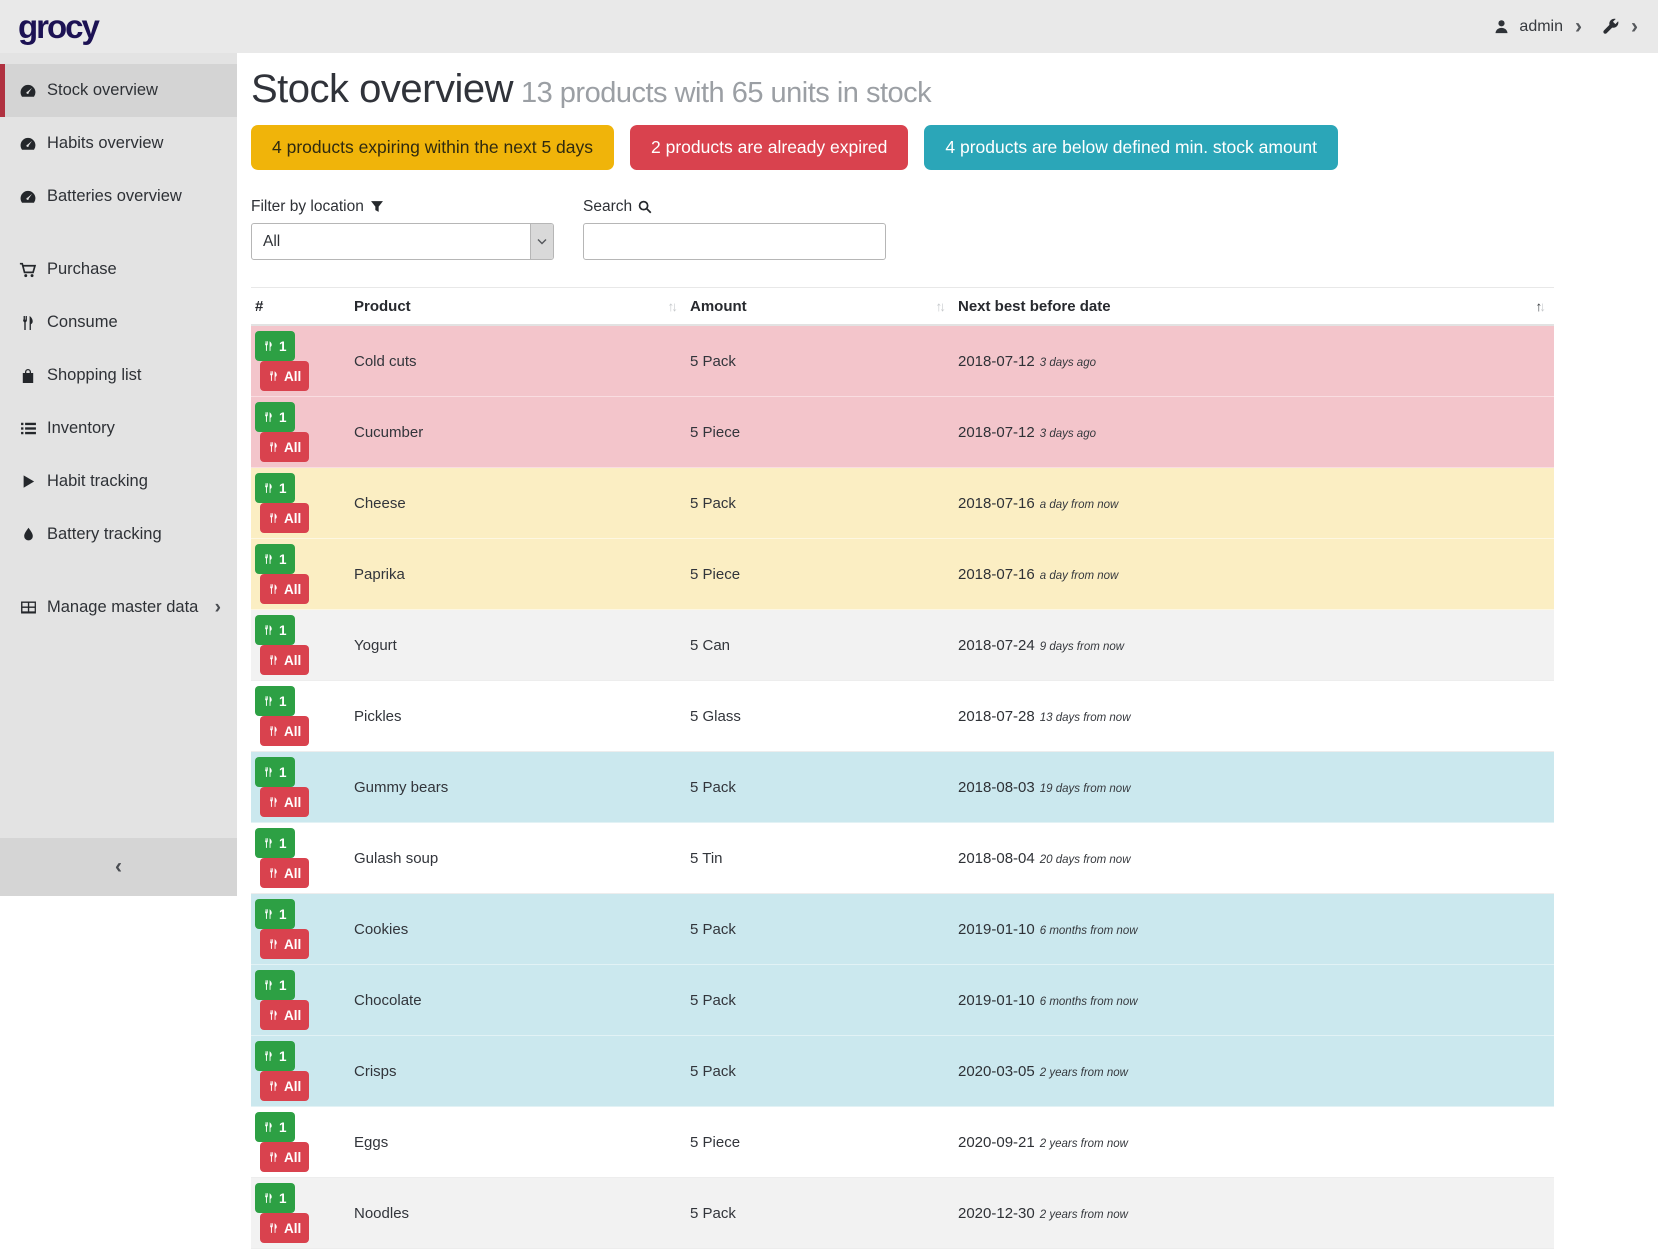  I want to click on sidebar-item-purchase: Purchase, so click(118, 269).